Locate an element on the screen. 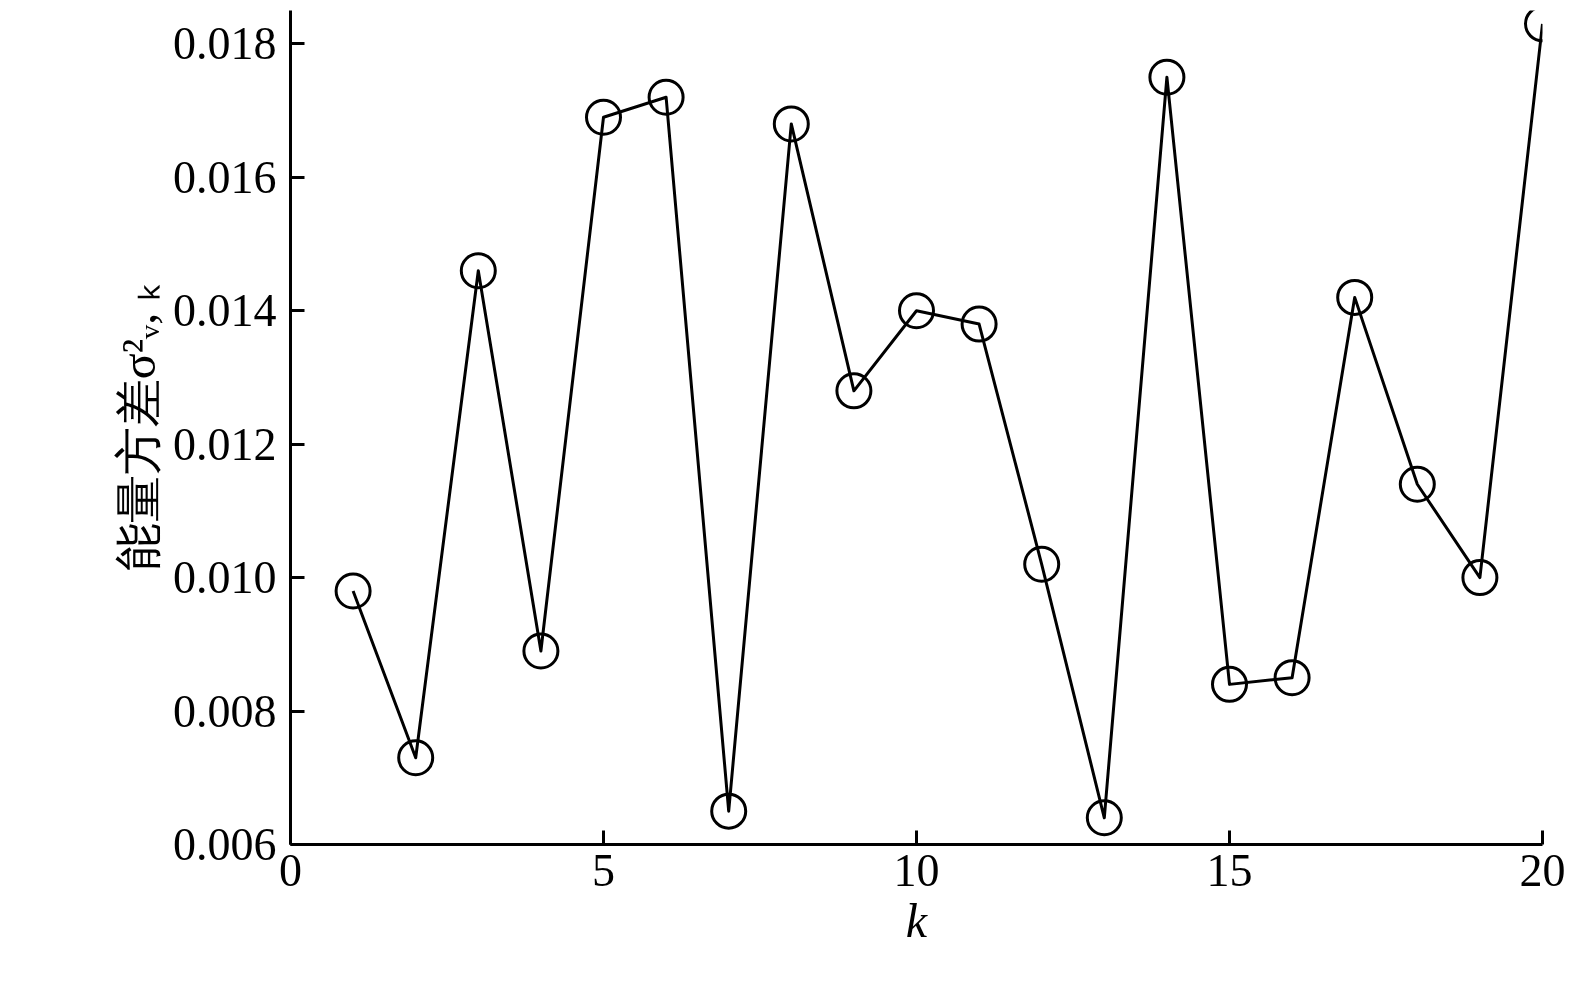 This screenshot has width=1572, height=994. x-tick-label: 5 is located at coordinates (603, 870).